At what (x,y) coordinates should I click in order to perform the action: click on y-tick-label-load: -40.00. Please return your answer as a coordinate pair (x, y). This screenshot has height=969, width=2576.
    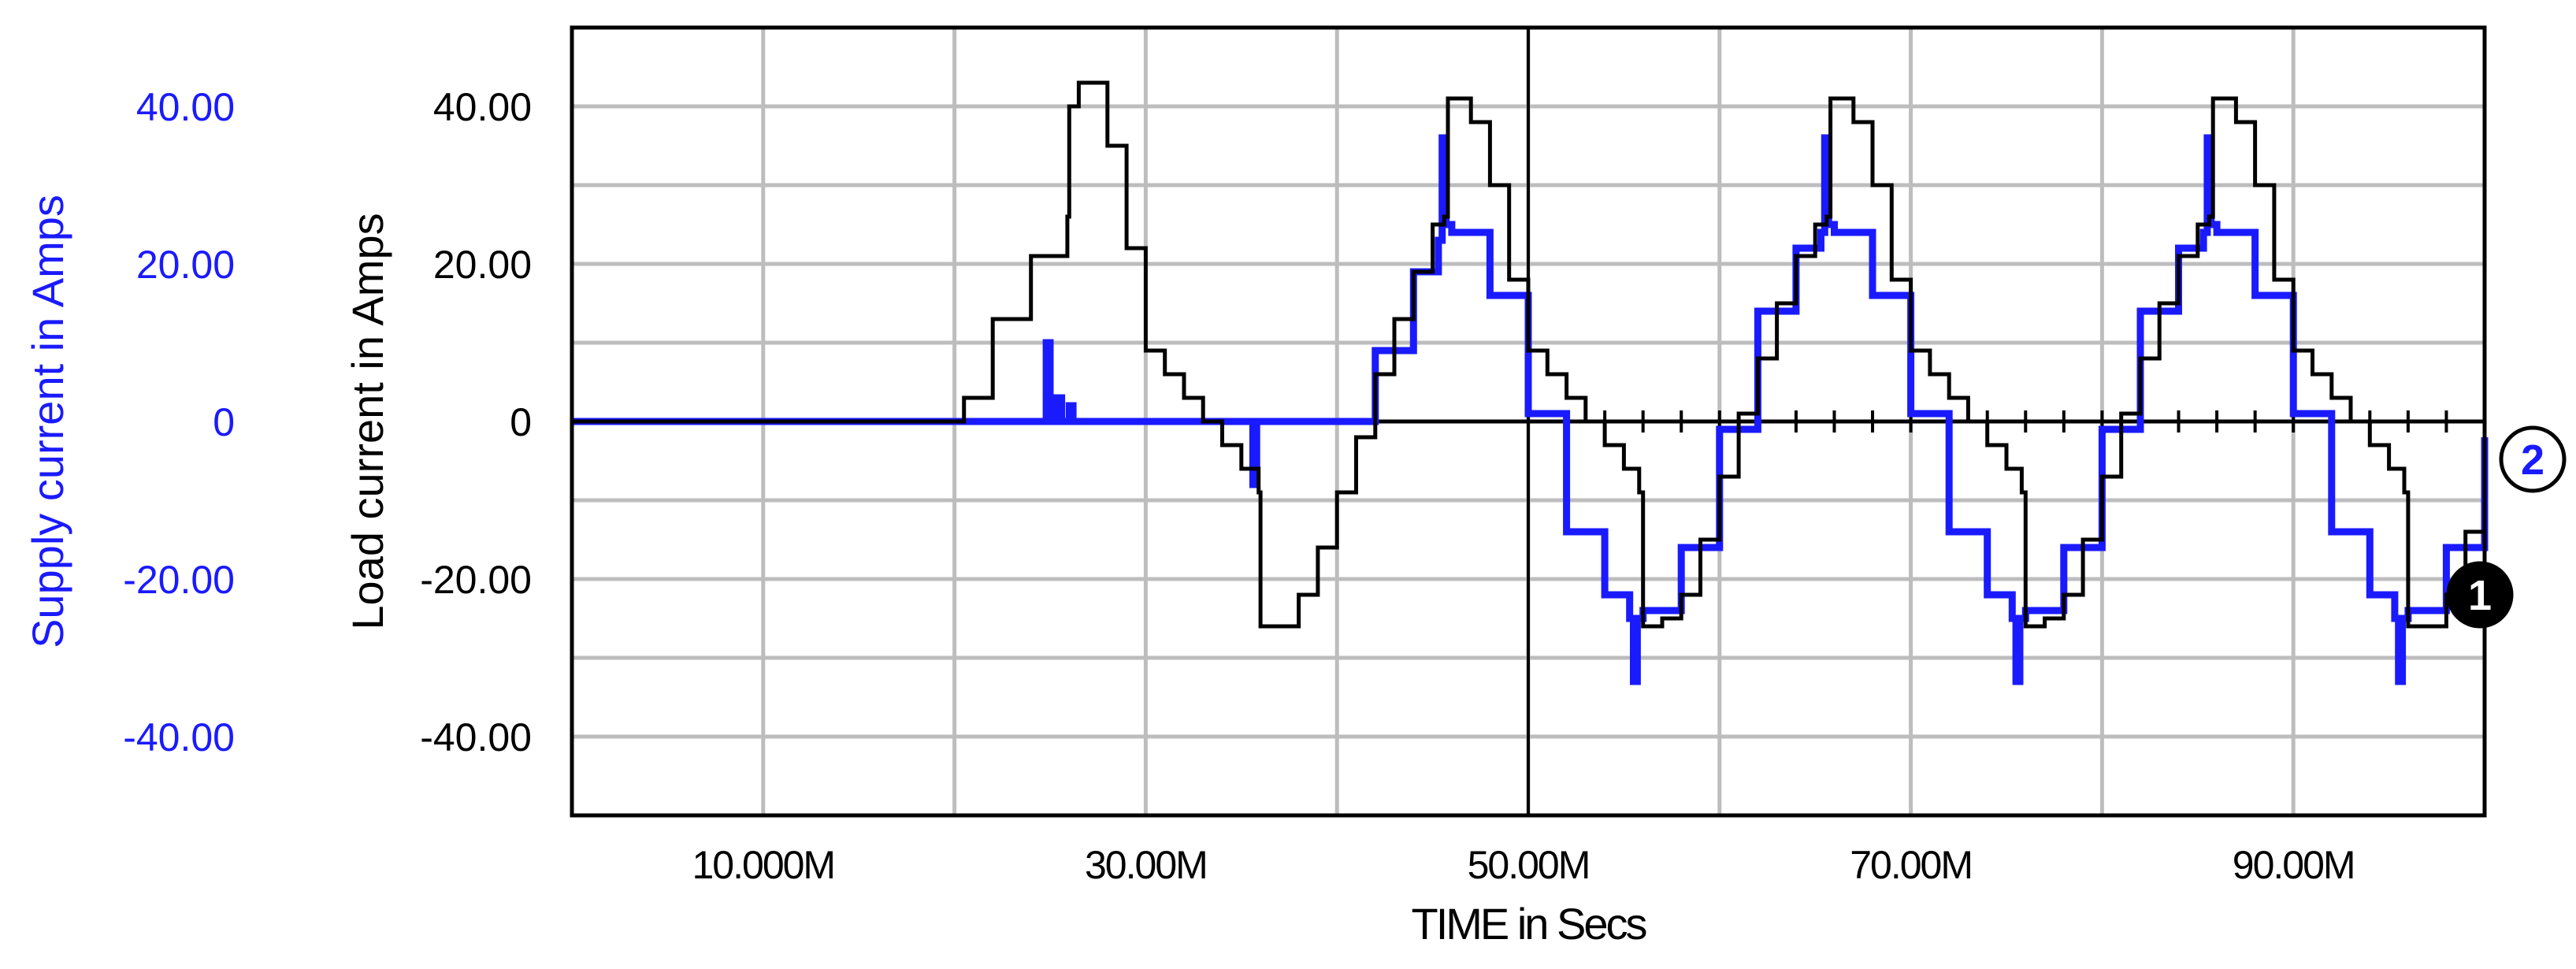
    Looking at the image, I should click on (476, 737).